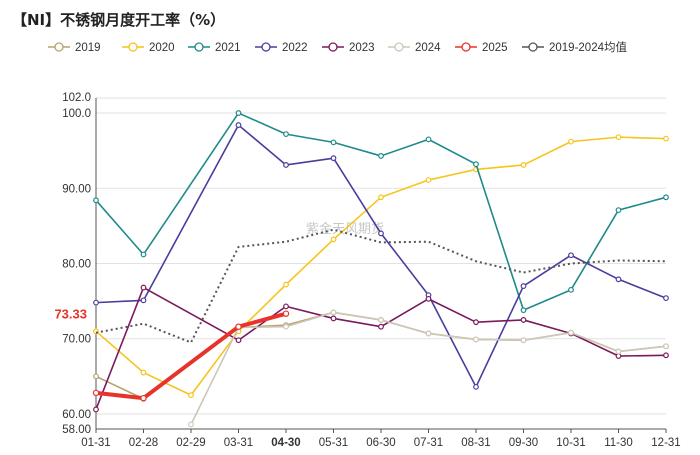 The image size is (700, 455). What do you see at coordinates (333, 443) in the screenshot?
I see `x-tick-label: 05-31` at bounding box center [333, 443].